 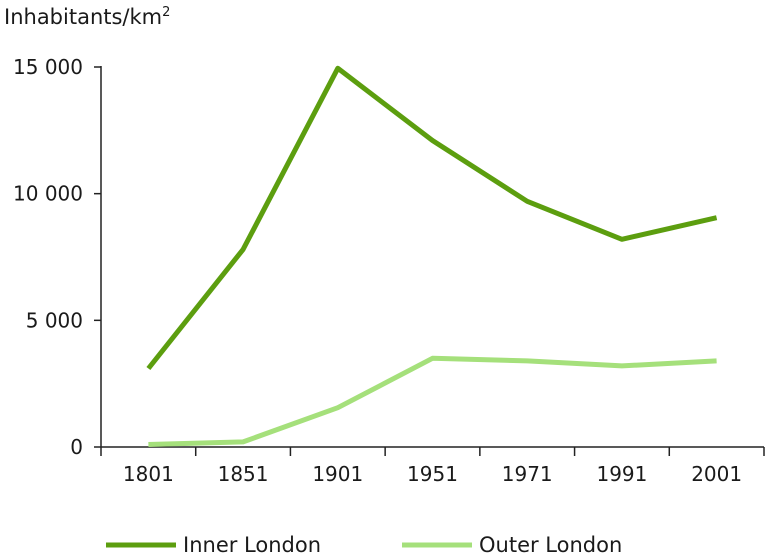 What do you see at coordinates (76, 447) in the screenshot?
I see `y-tick-label: 0` at bounding box center [76, 447].